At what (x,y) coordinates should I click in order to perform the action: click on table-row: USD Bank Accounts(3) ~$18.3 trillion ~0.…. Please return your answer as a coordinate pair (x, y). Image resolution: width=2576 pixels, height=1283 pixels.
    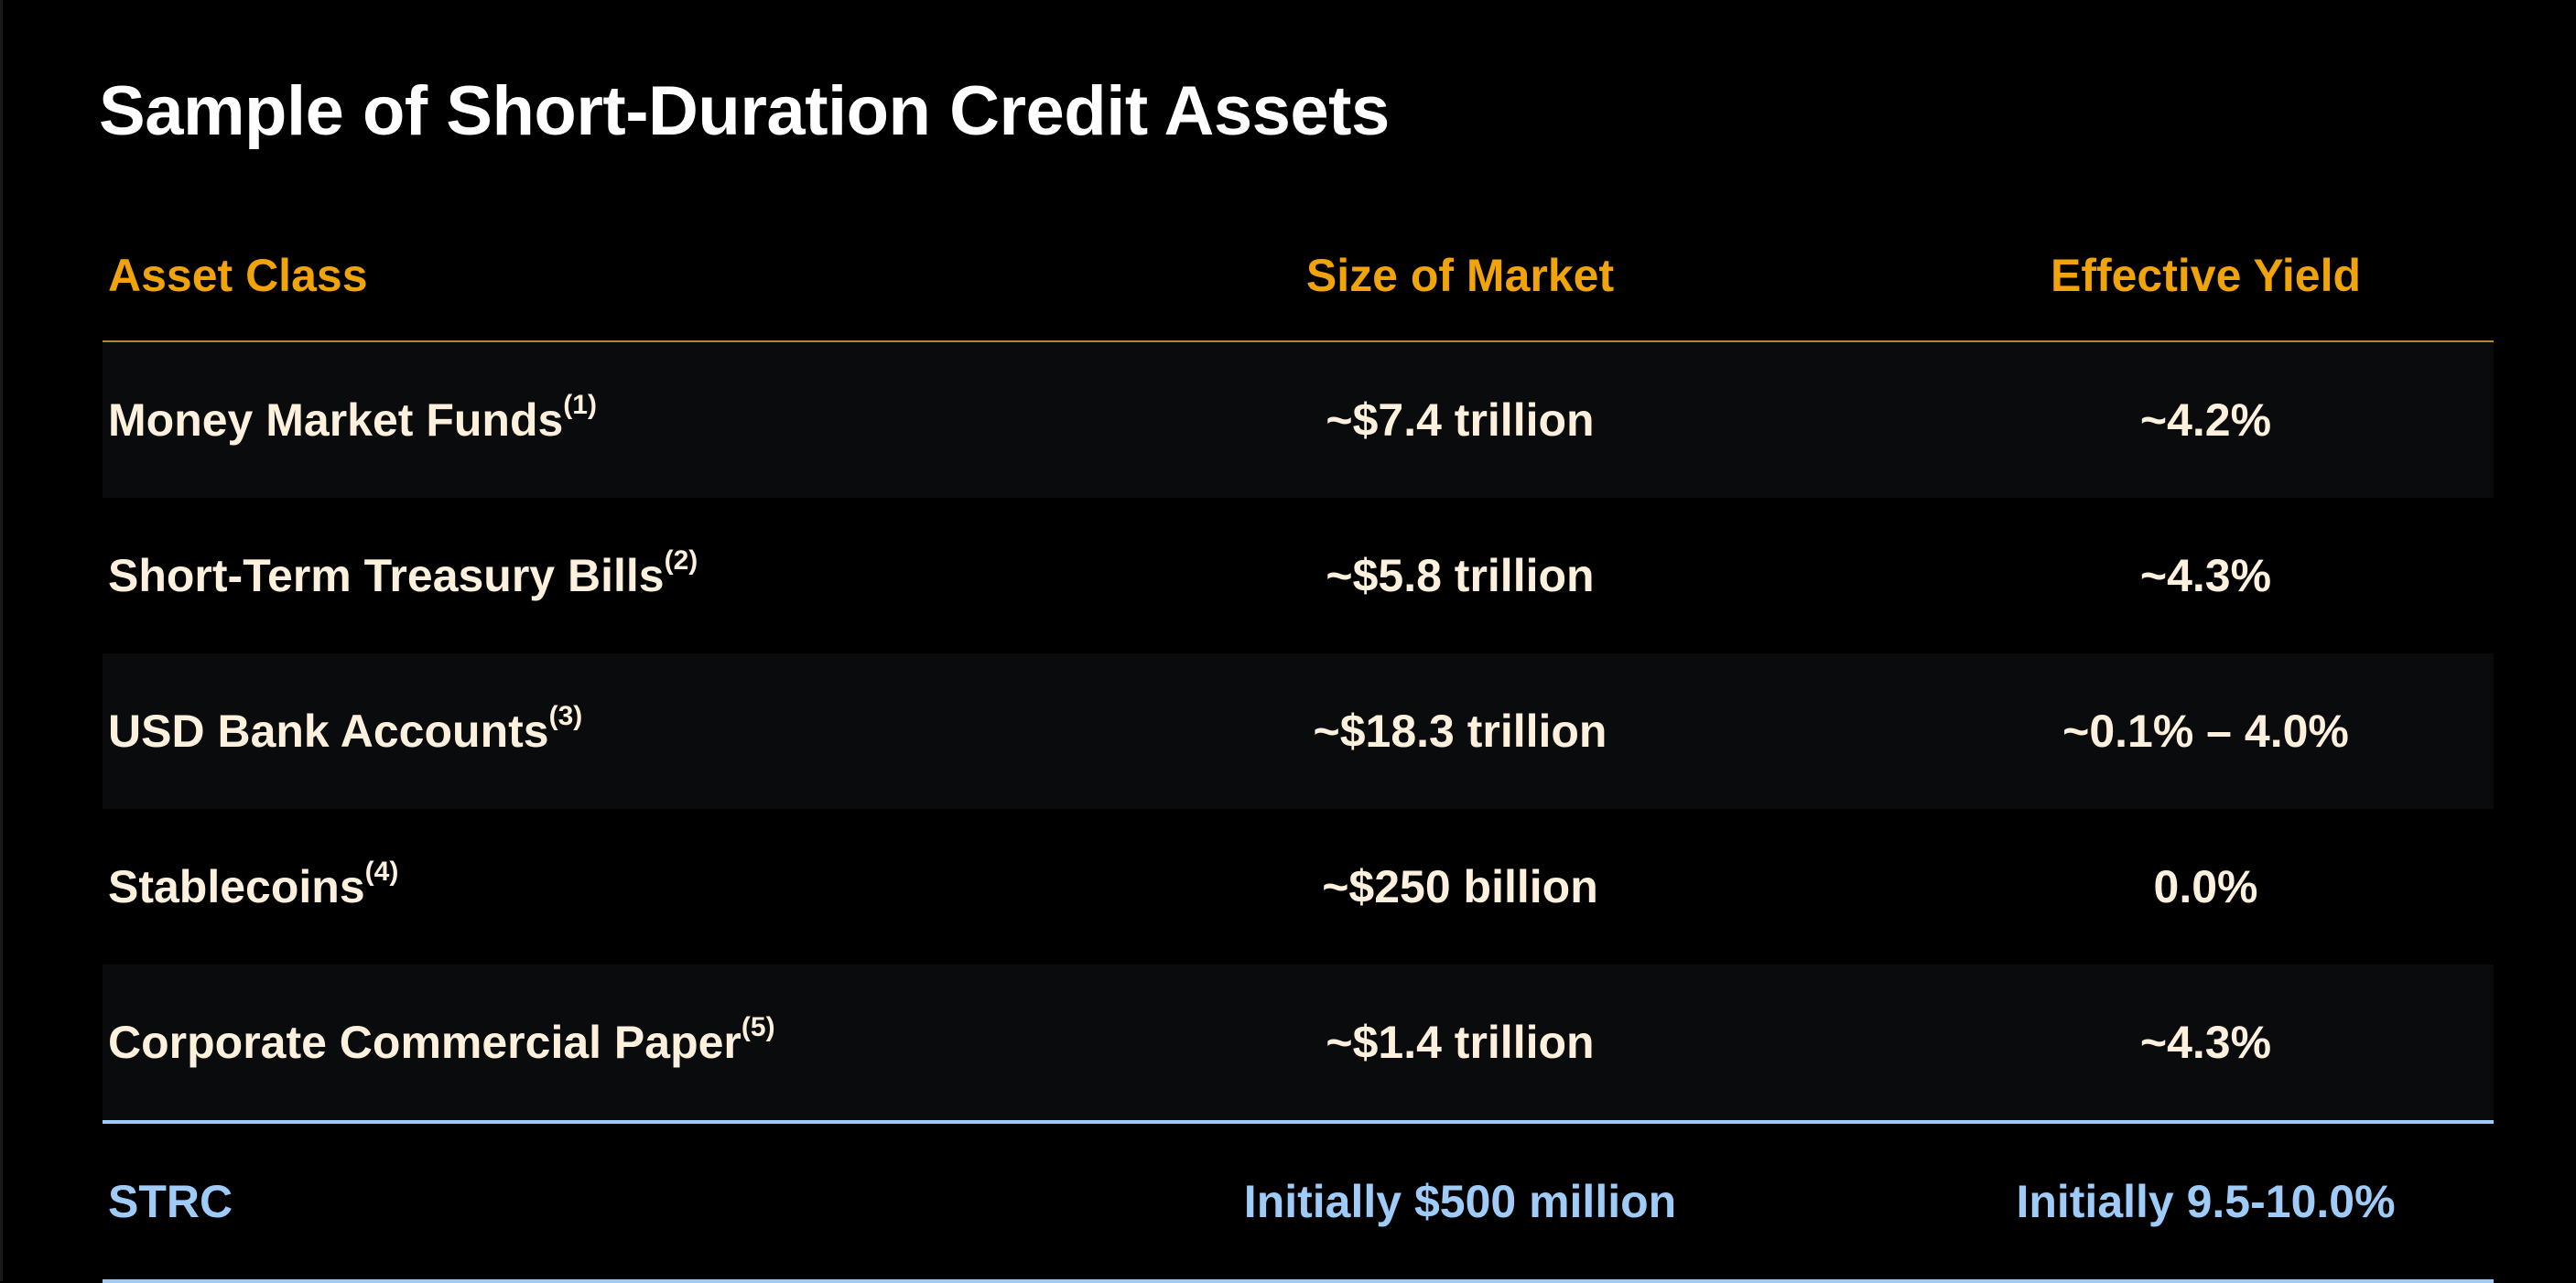
    Looking at the image, I should click on (1299, 731).